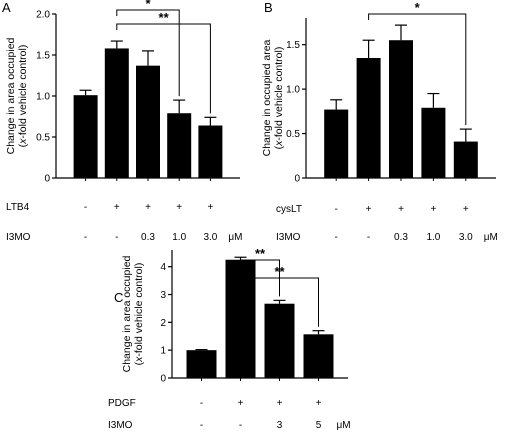 This screenshot has width=520, height=432. I want to click on panel-label: A, so click(6, 7).